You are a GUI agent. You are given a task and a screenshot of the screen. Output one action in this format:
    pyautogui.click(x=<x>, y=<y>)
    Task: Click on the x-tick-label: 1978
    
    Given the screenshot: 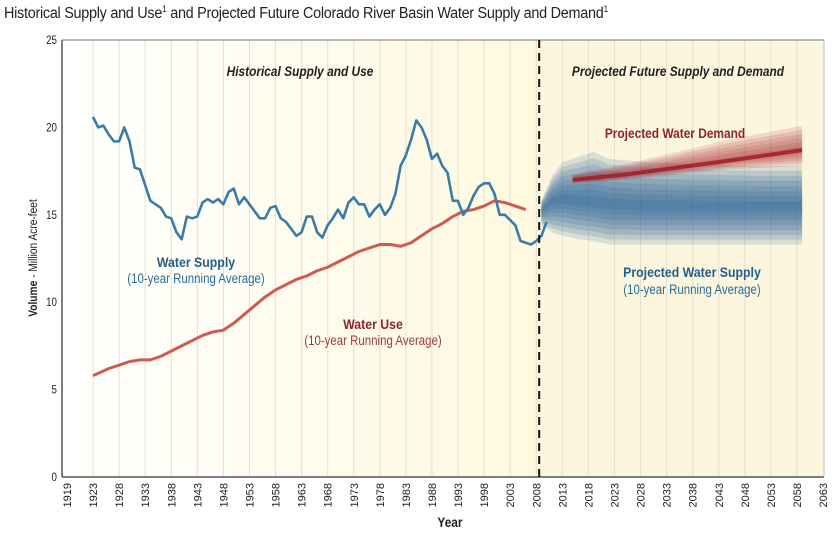 What is the action you would take?
    pyautogui.click(x=381, y=495)
    